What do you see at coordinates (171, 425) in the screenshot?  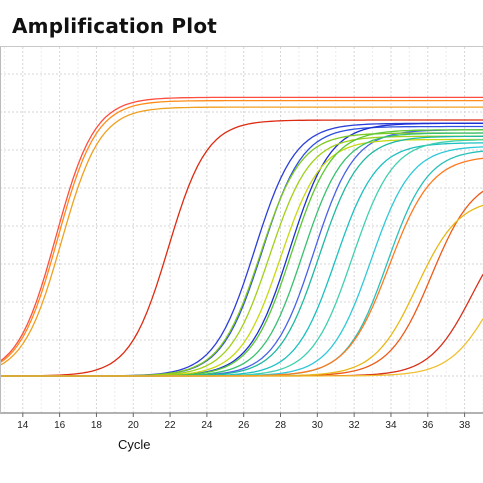 I see `x-tick-label: 22` at bounding box center [171, 425].